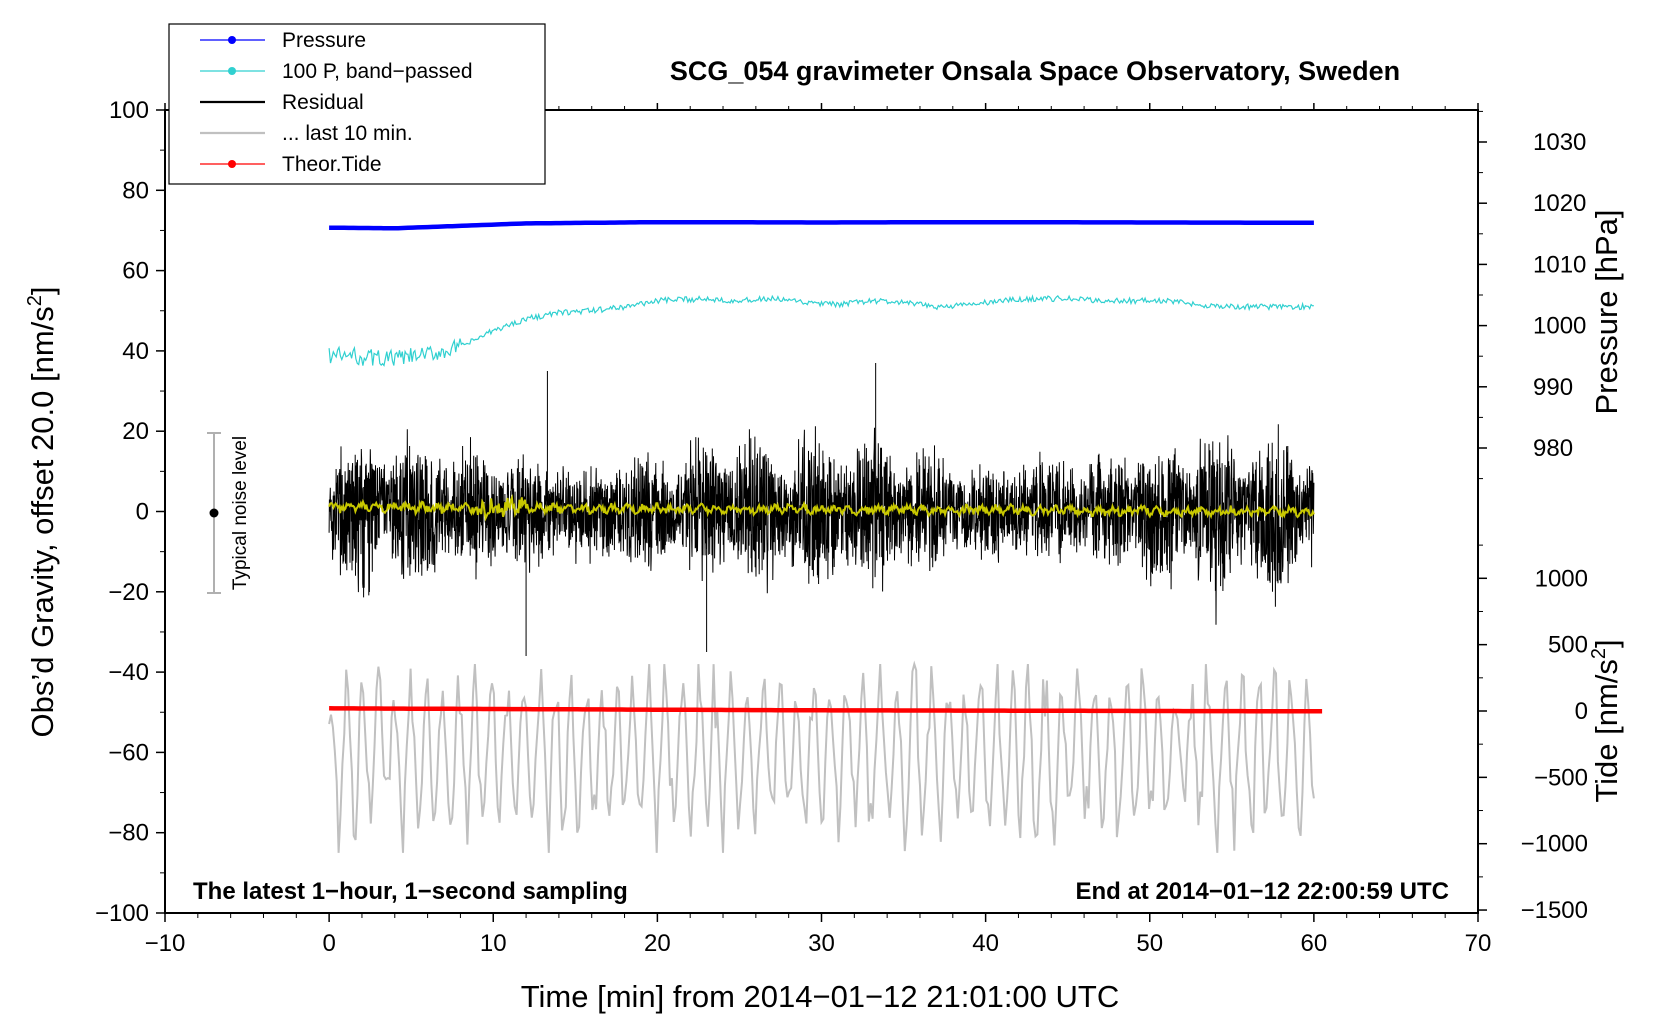  I want to click on x-tick-label: 40, so click(985, 943).